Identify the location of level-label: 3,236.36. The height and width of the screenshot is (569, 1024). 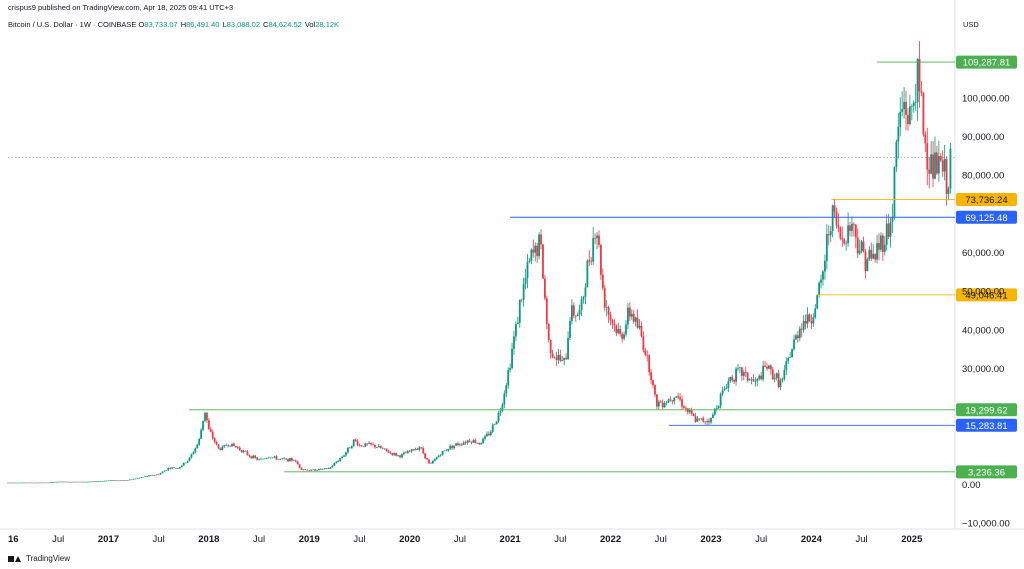
(986, 472).